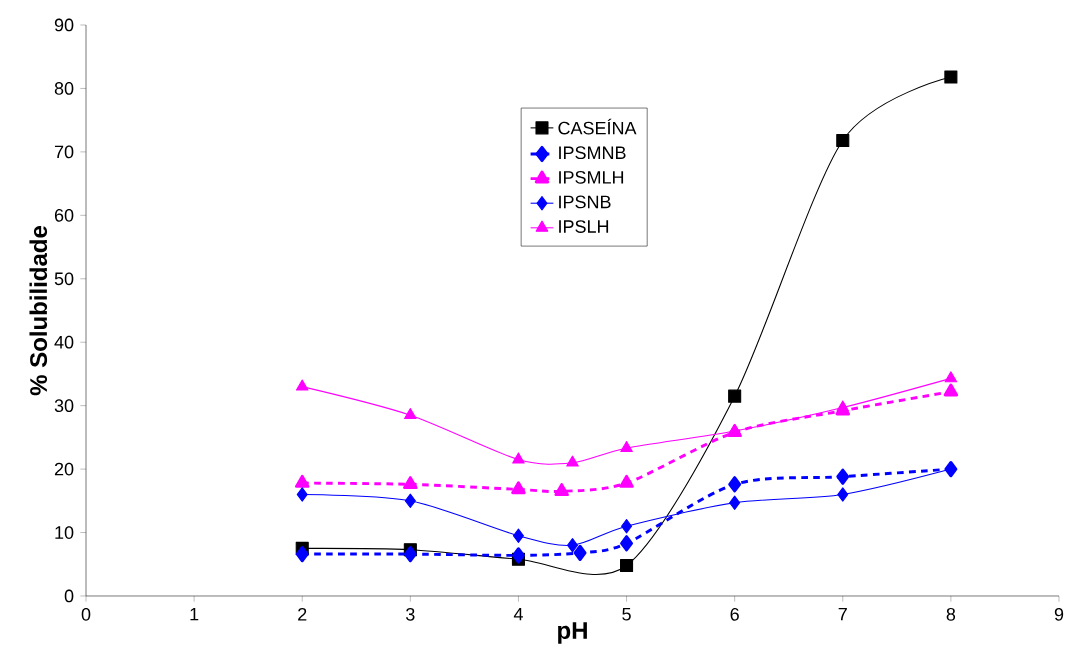 The image size is (1066, 659). What do you see at coordinates (626, 614) in the screenshot?
I see `x-tick-label: 5` at bounding box center [626, 614].